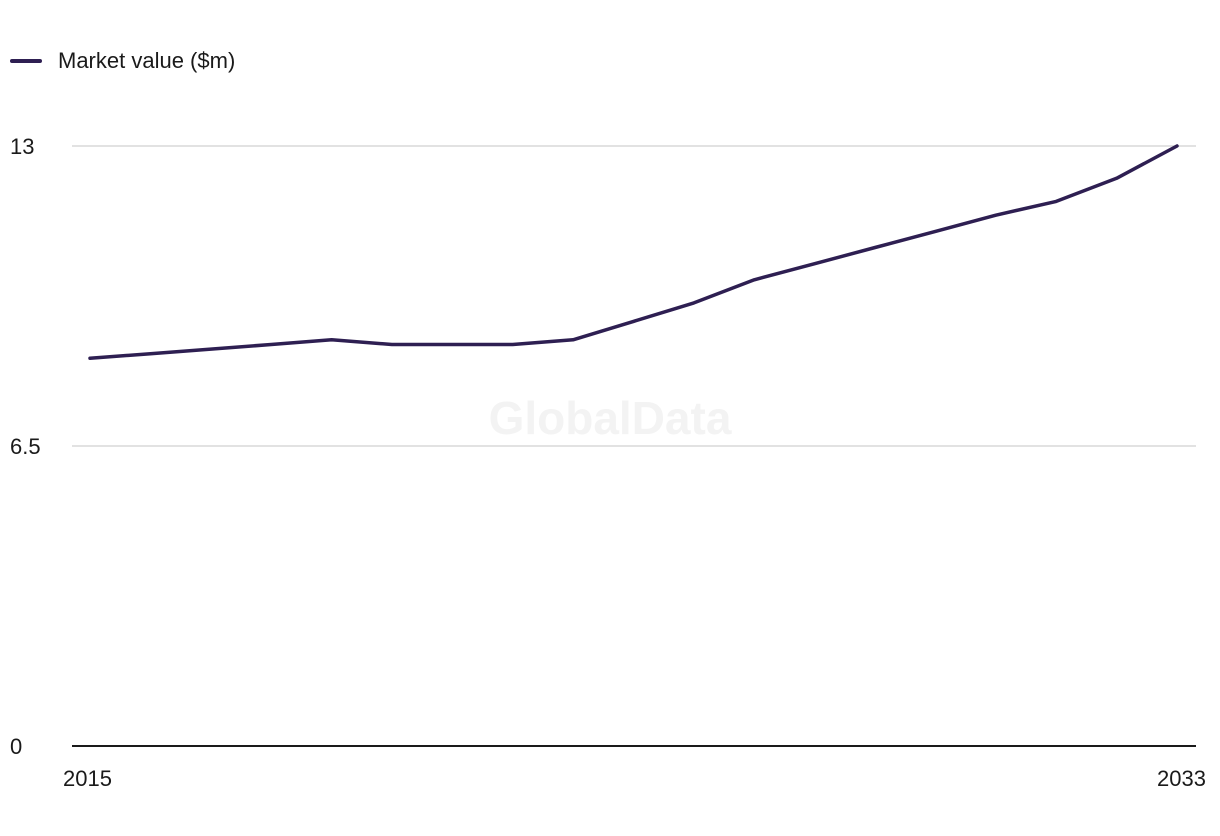 The image size is (1220, 836). I want to click on x-tick-label: 2015, so click(87, 778).